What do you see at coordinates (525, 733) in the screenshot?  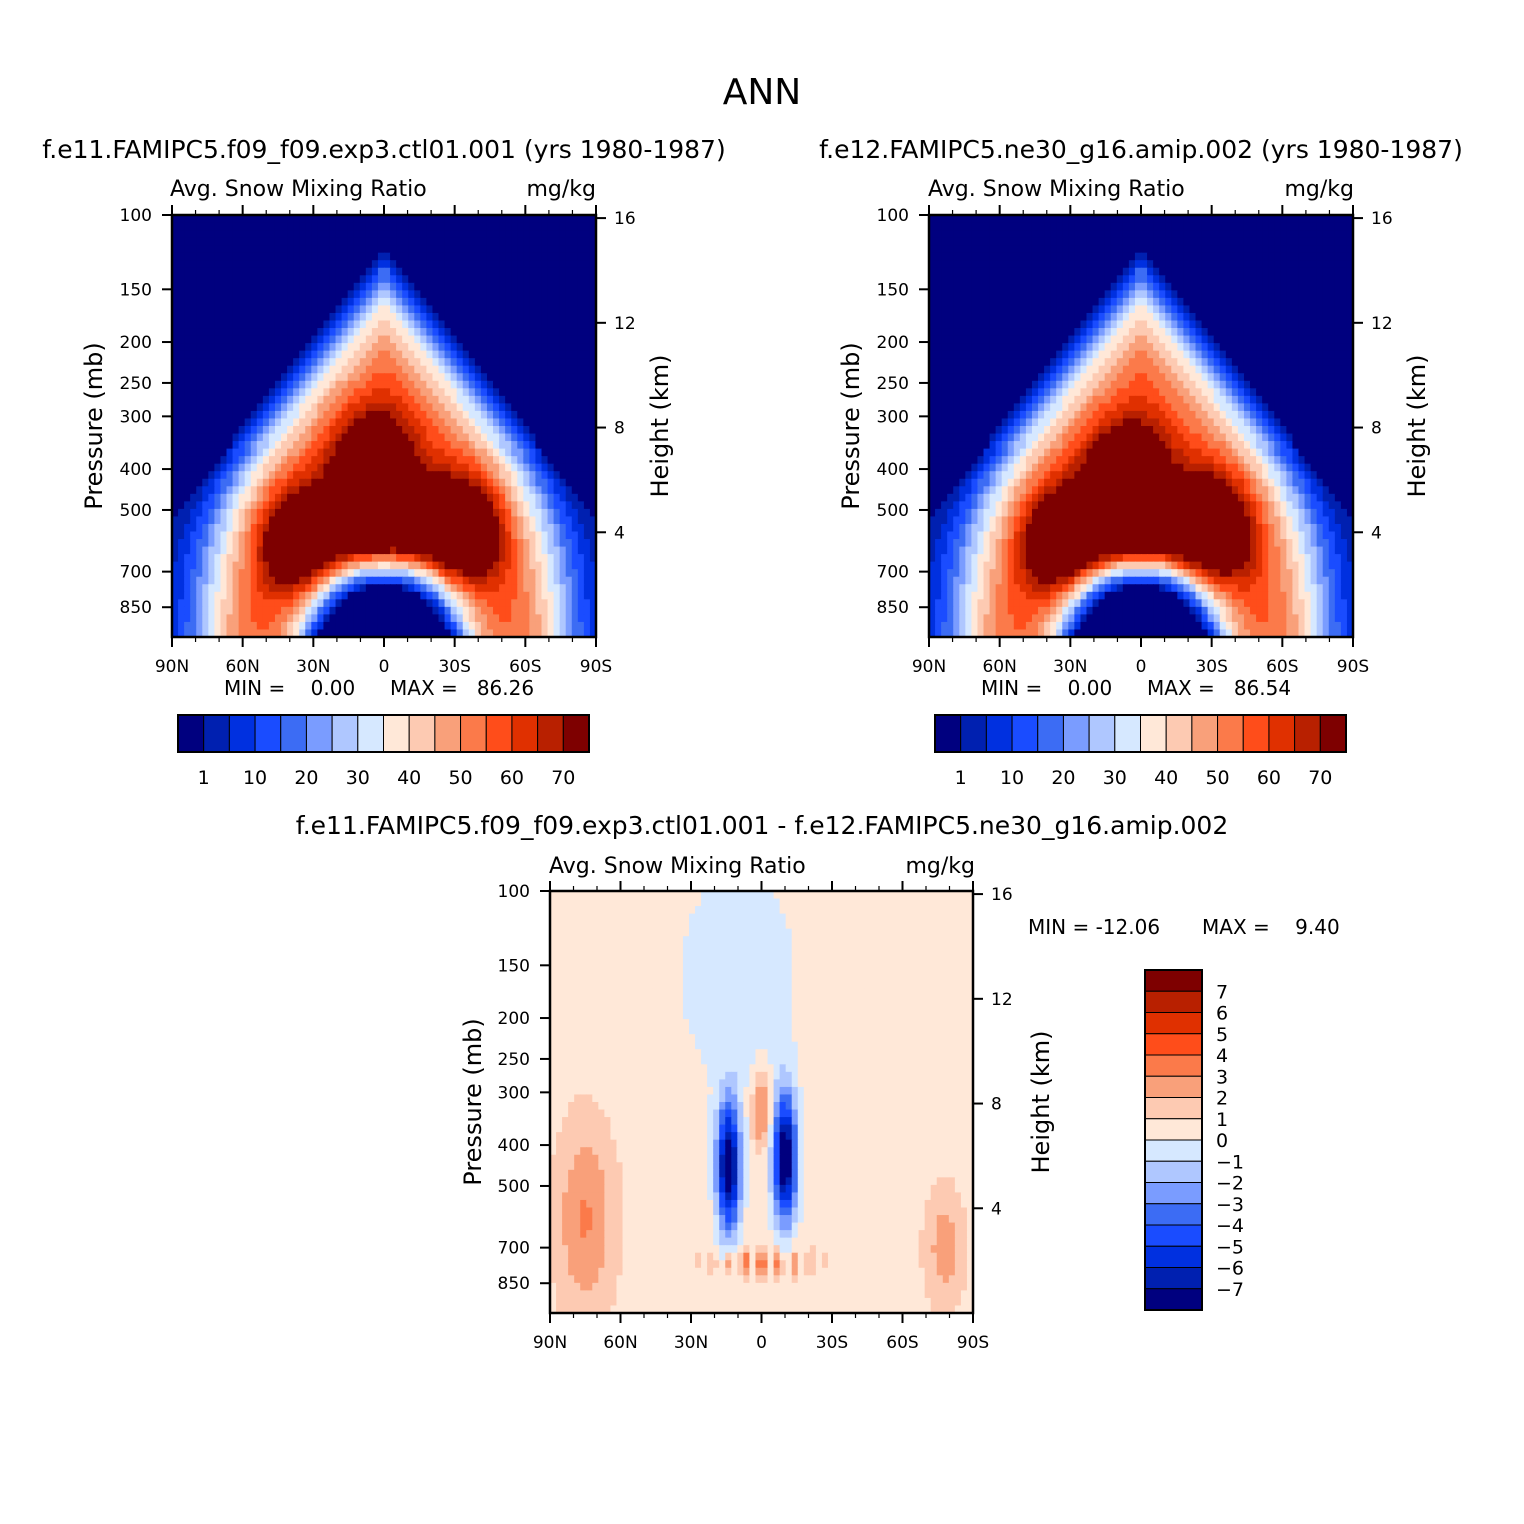 I see `panel1-colorbar-swatch` at bounding box center [525, 733].